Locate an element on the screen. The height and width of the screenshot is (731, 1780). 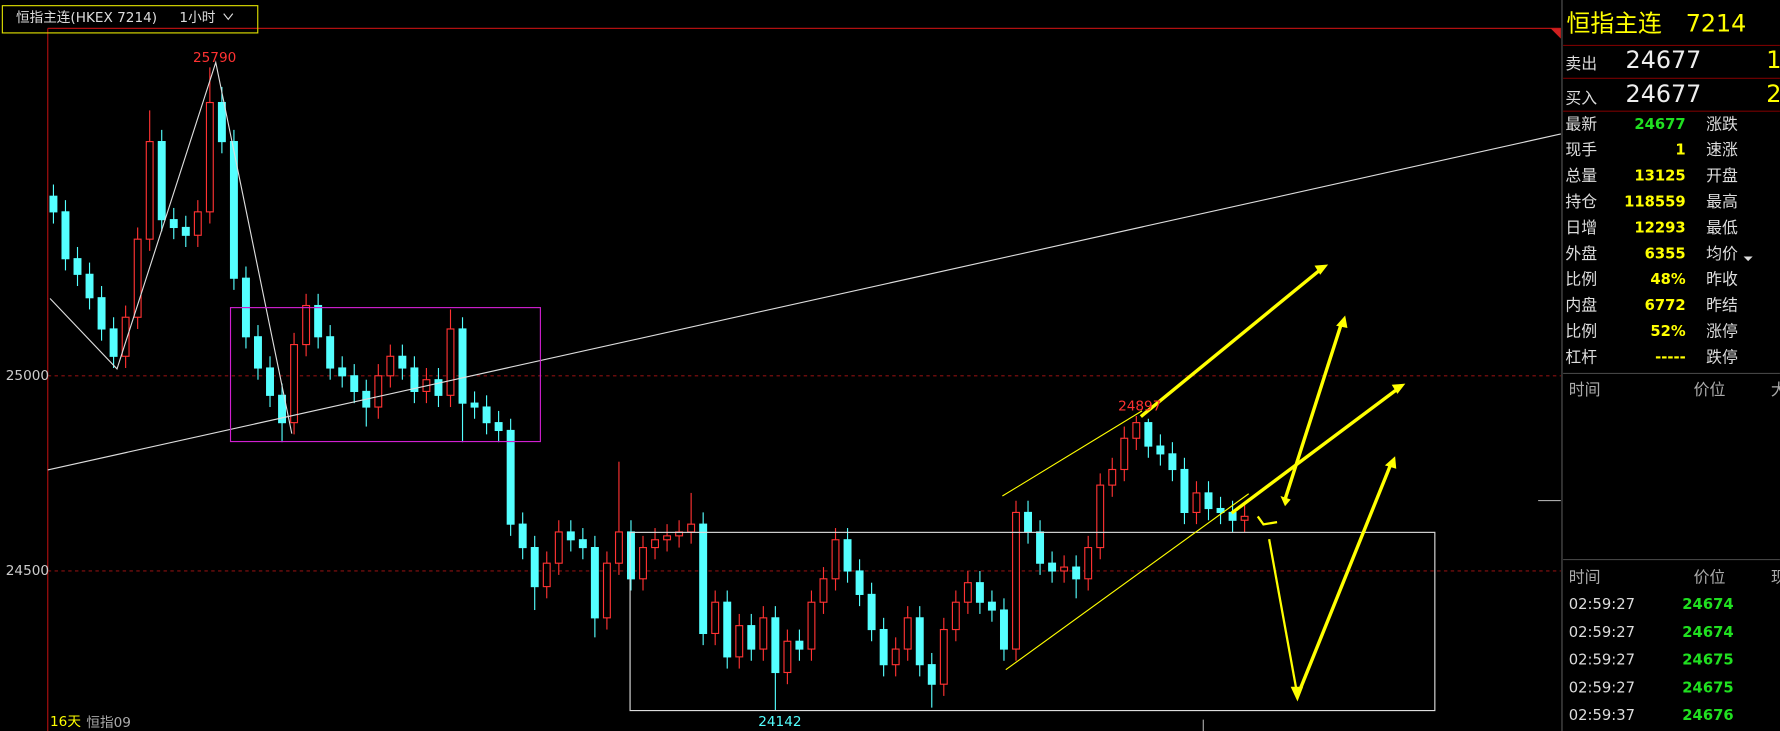
ask-price: 24677 is located at coordinates (1664, 60).